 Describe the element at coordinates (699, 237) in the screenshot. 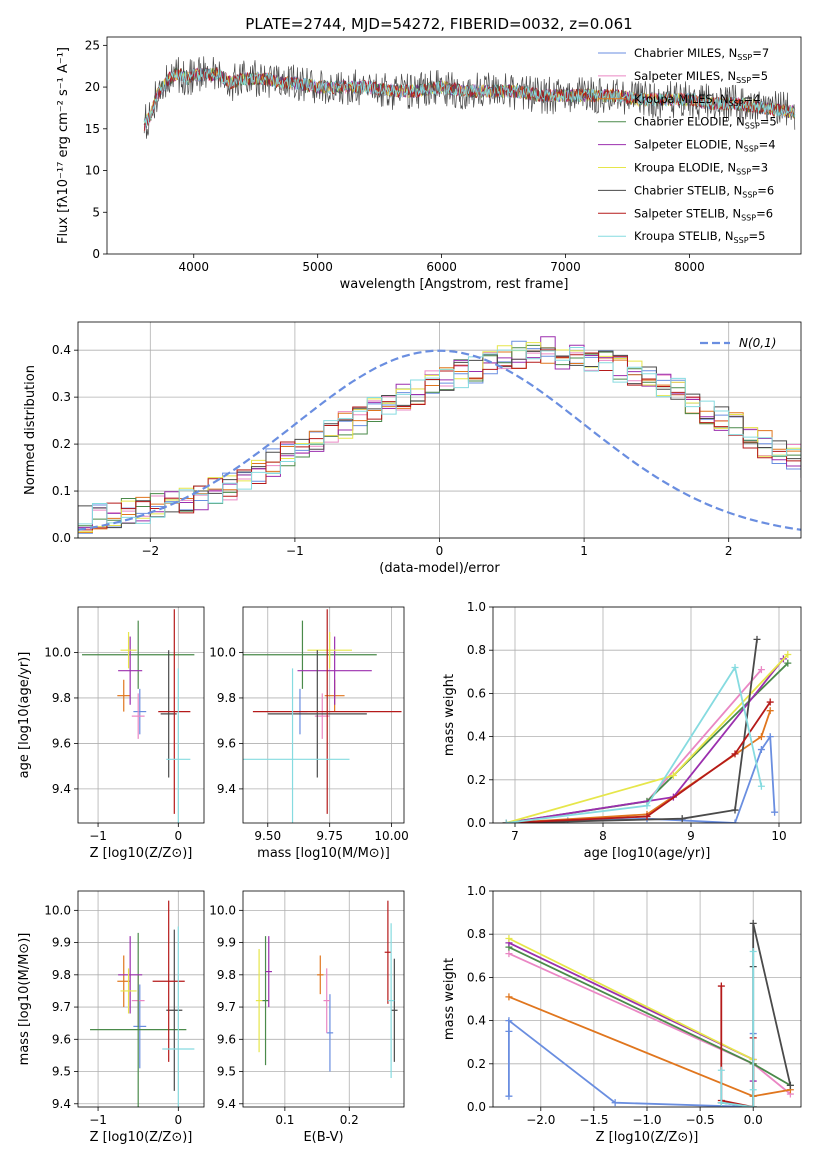

I see `legend-entry: Kroupa STELIB, NSSP=5` at that location.